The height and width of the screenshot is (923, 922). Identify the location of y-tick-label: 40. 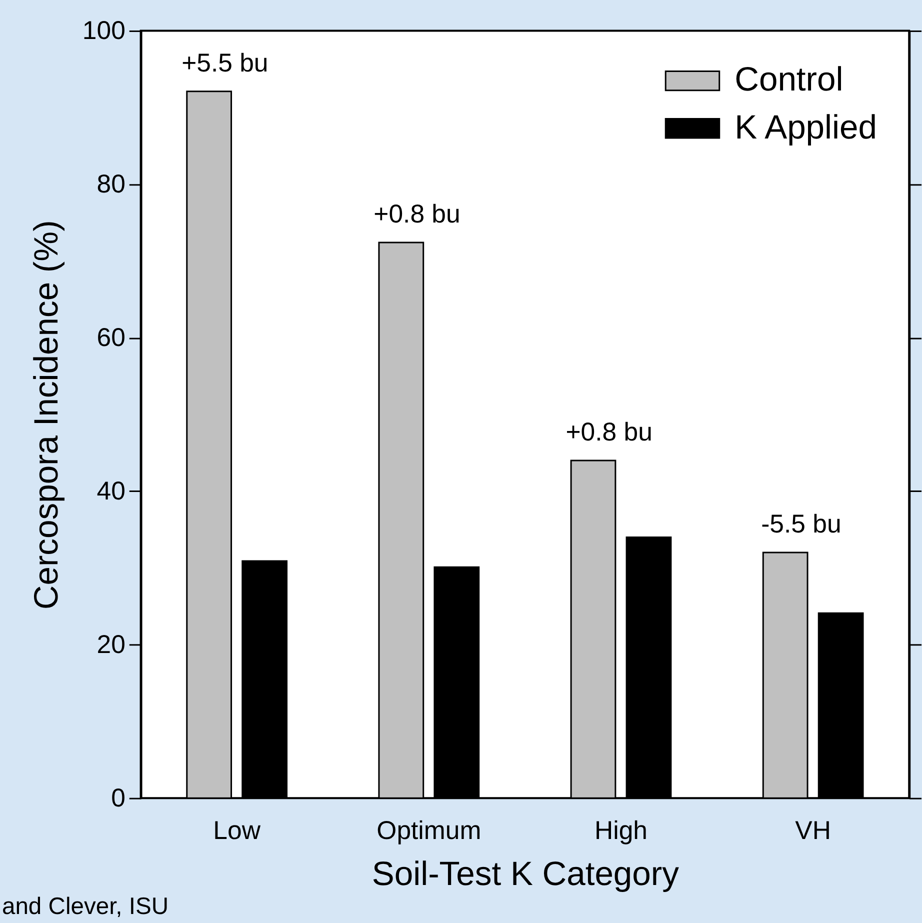
(111, 492).